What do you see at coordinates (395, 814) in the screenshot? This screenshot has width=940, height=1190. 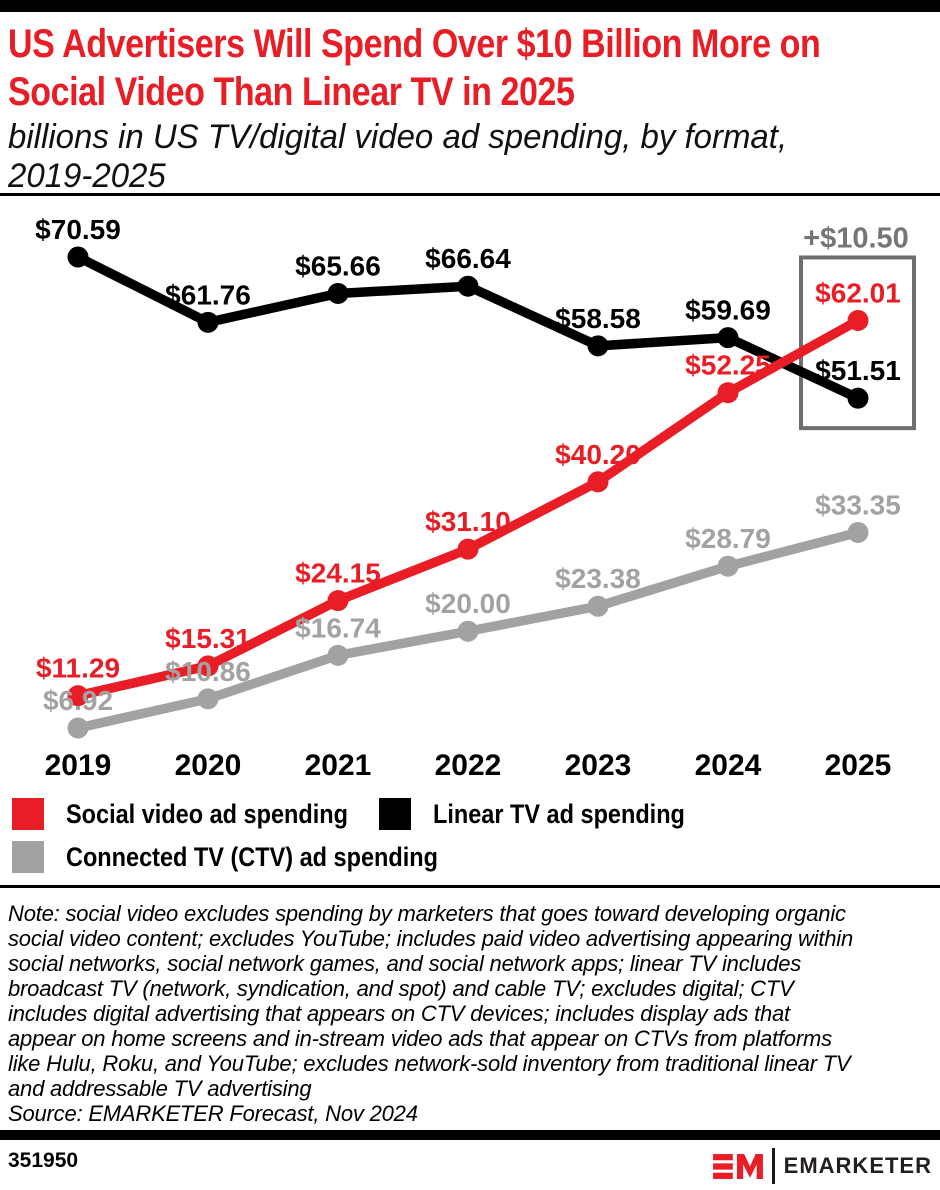 I see `legend-swatch-linear-tv` at bounding box center [395, 814].